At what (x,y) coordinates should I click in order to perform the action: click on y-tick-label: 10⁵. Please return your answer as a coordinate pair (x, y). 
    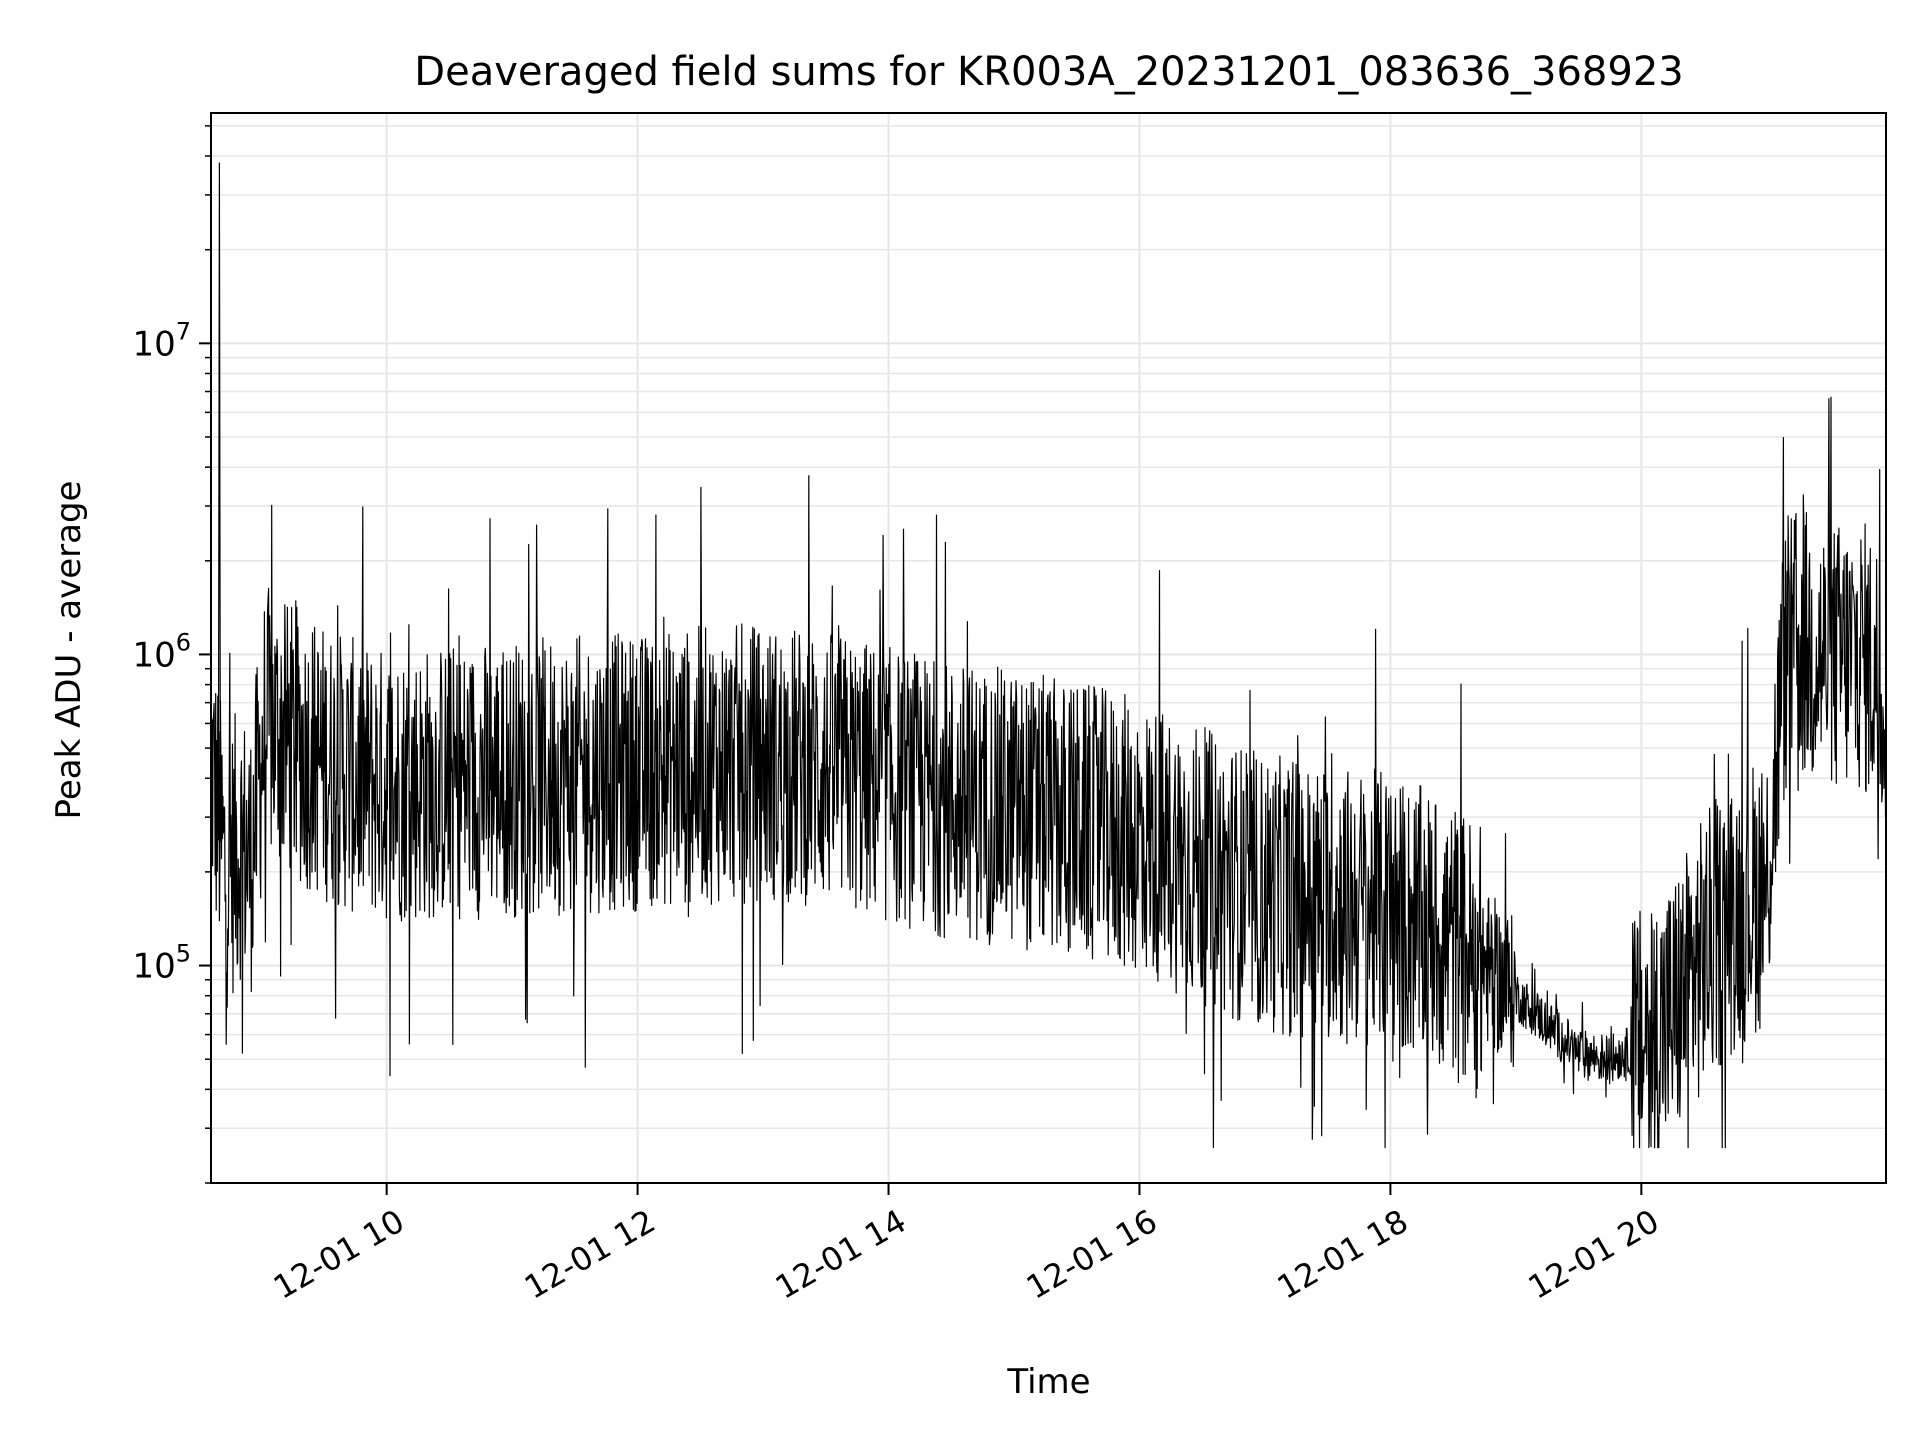
    Looking at the image, I should click on (161, 963).